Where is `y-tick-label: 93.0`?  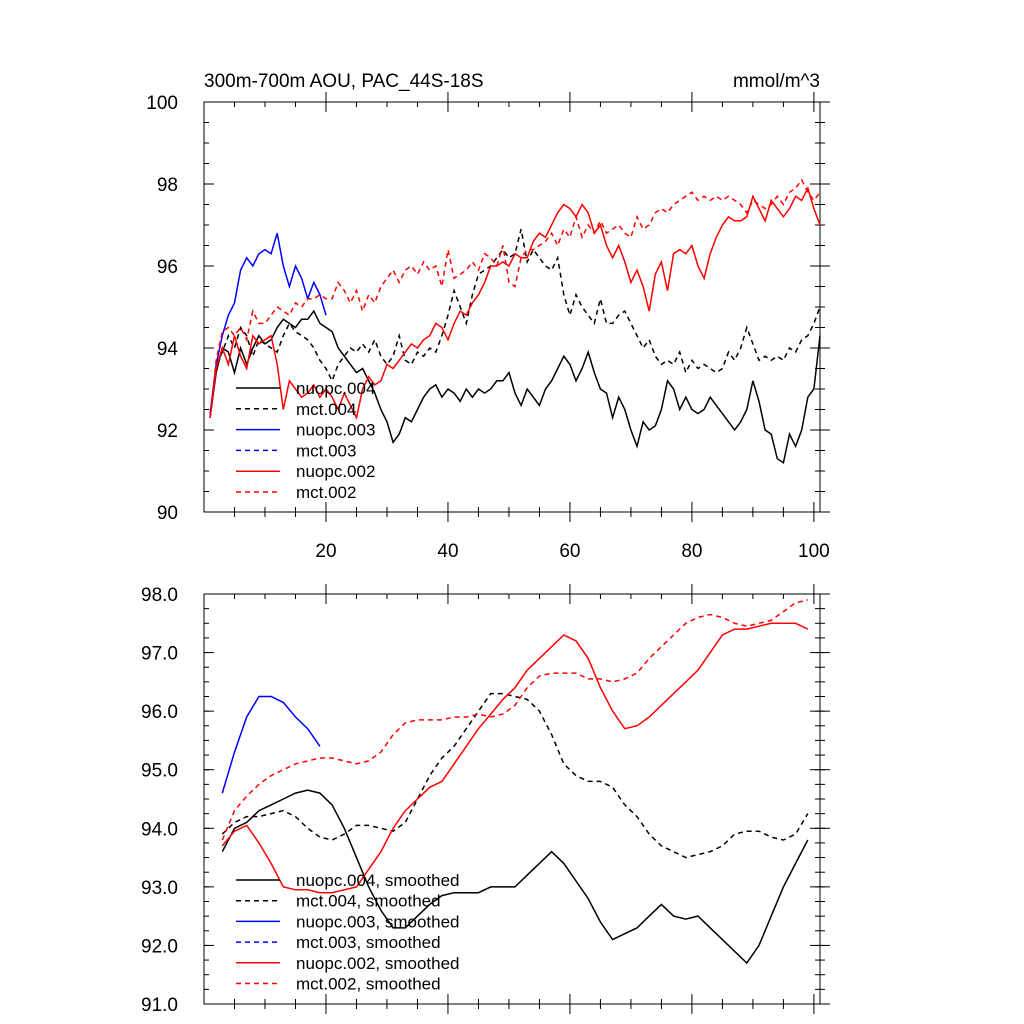
y-tick-label: 93.0 is located at coordinates (159, 888).